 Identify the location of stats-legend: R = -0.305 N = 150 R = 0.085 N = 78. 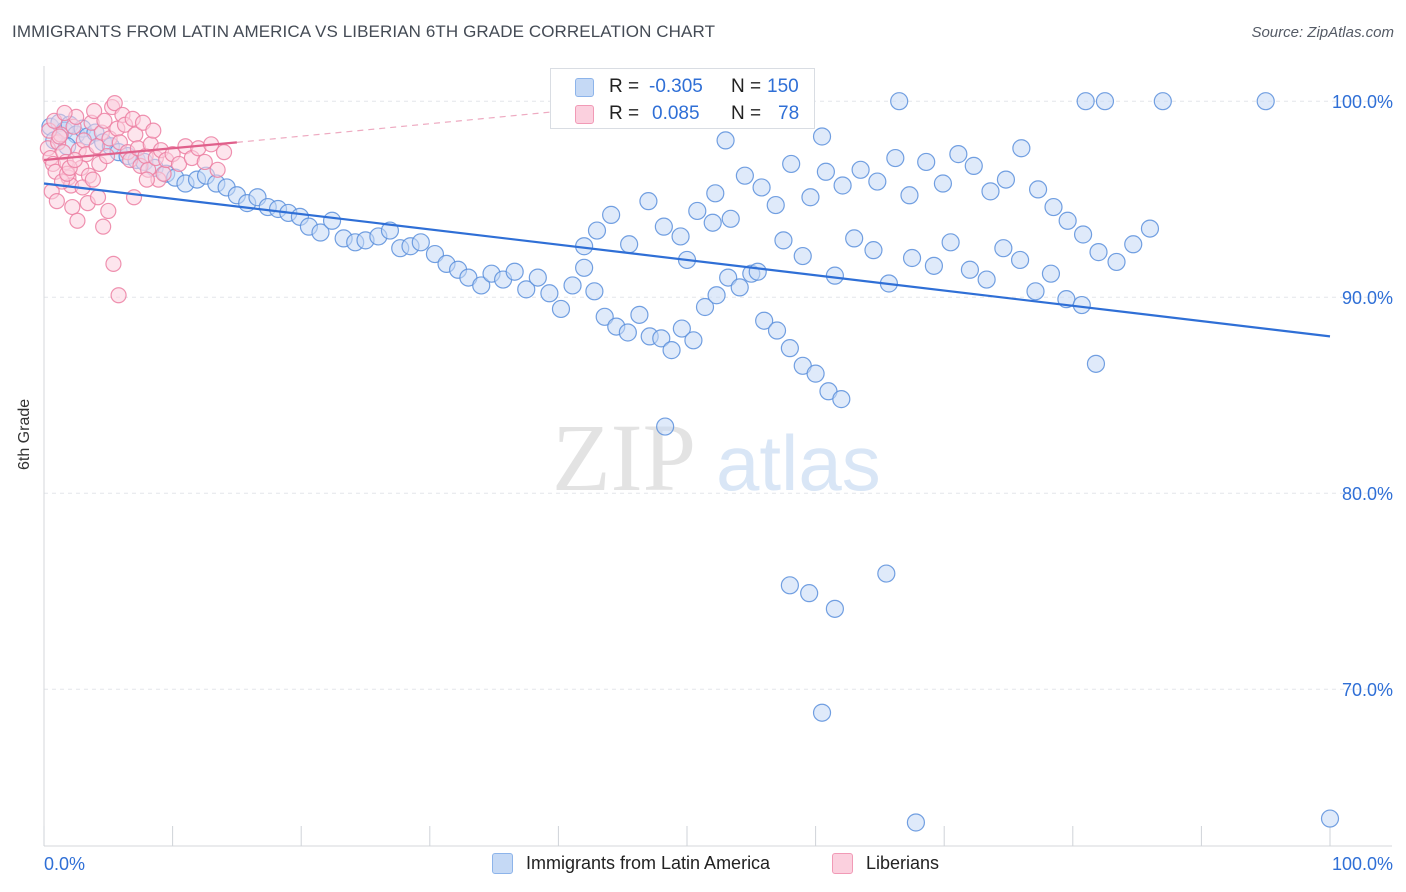
(682, 98).